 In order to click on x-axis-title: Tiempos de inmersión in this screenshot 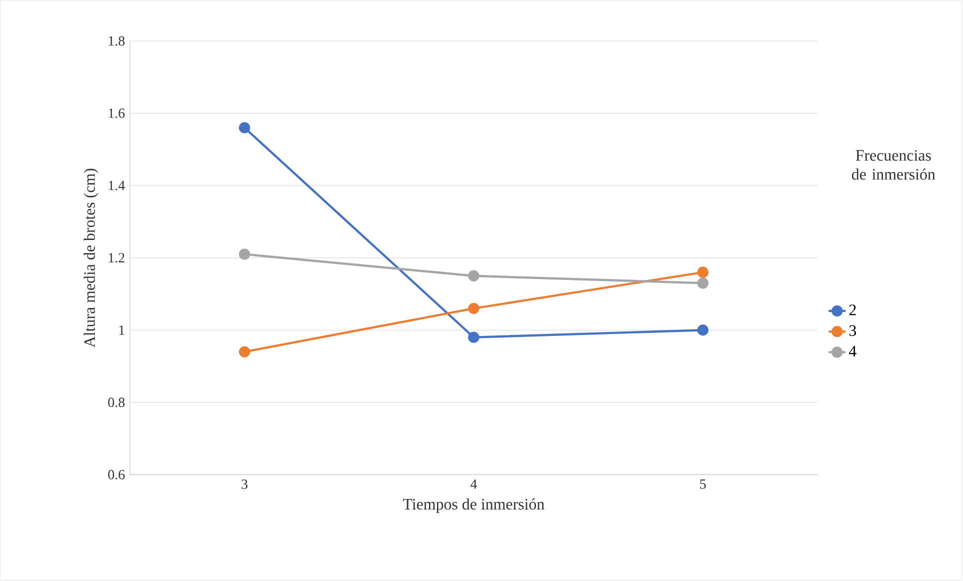, I will do `click(473, 506)`.